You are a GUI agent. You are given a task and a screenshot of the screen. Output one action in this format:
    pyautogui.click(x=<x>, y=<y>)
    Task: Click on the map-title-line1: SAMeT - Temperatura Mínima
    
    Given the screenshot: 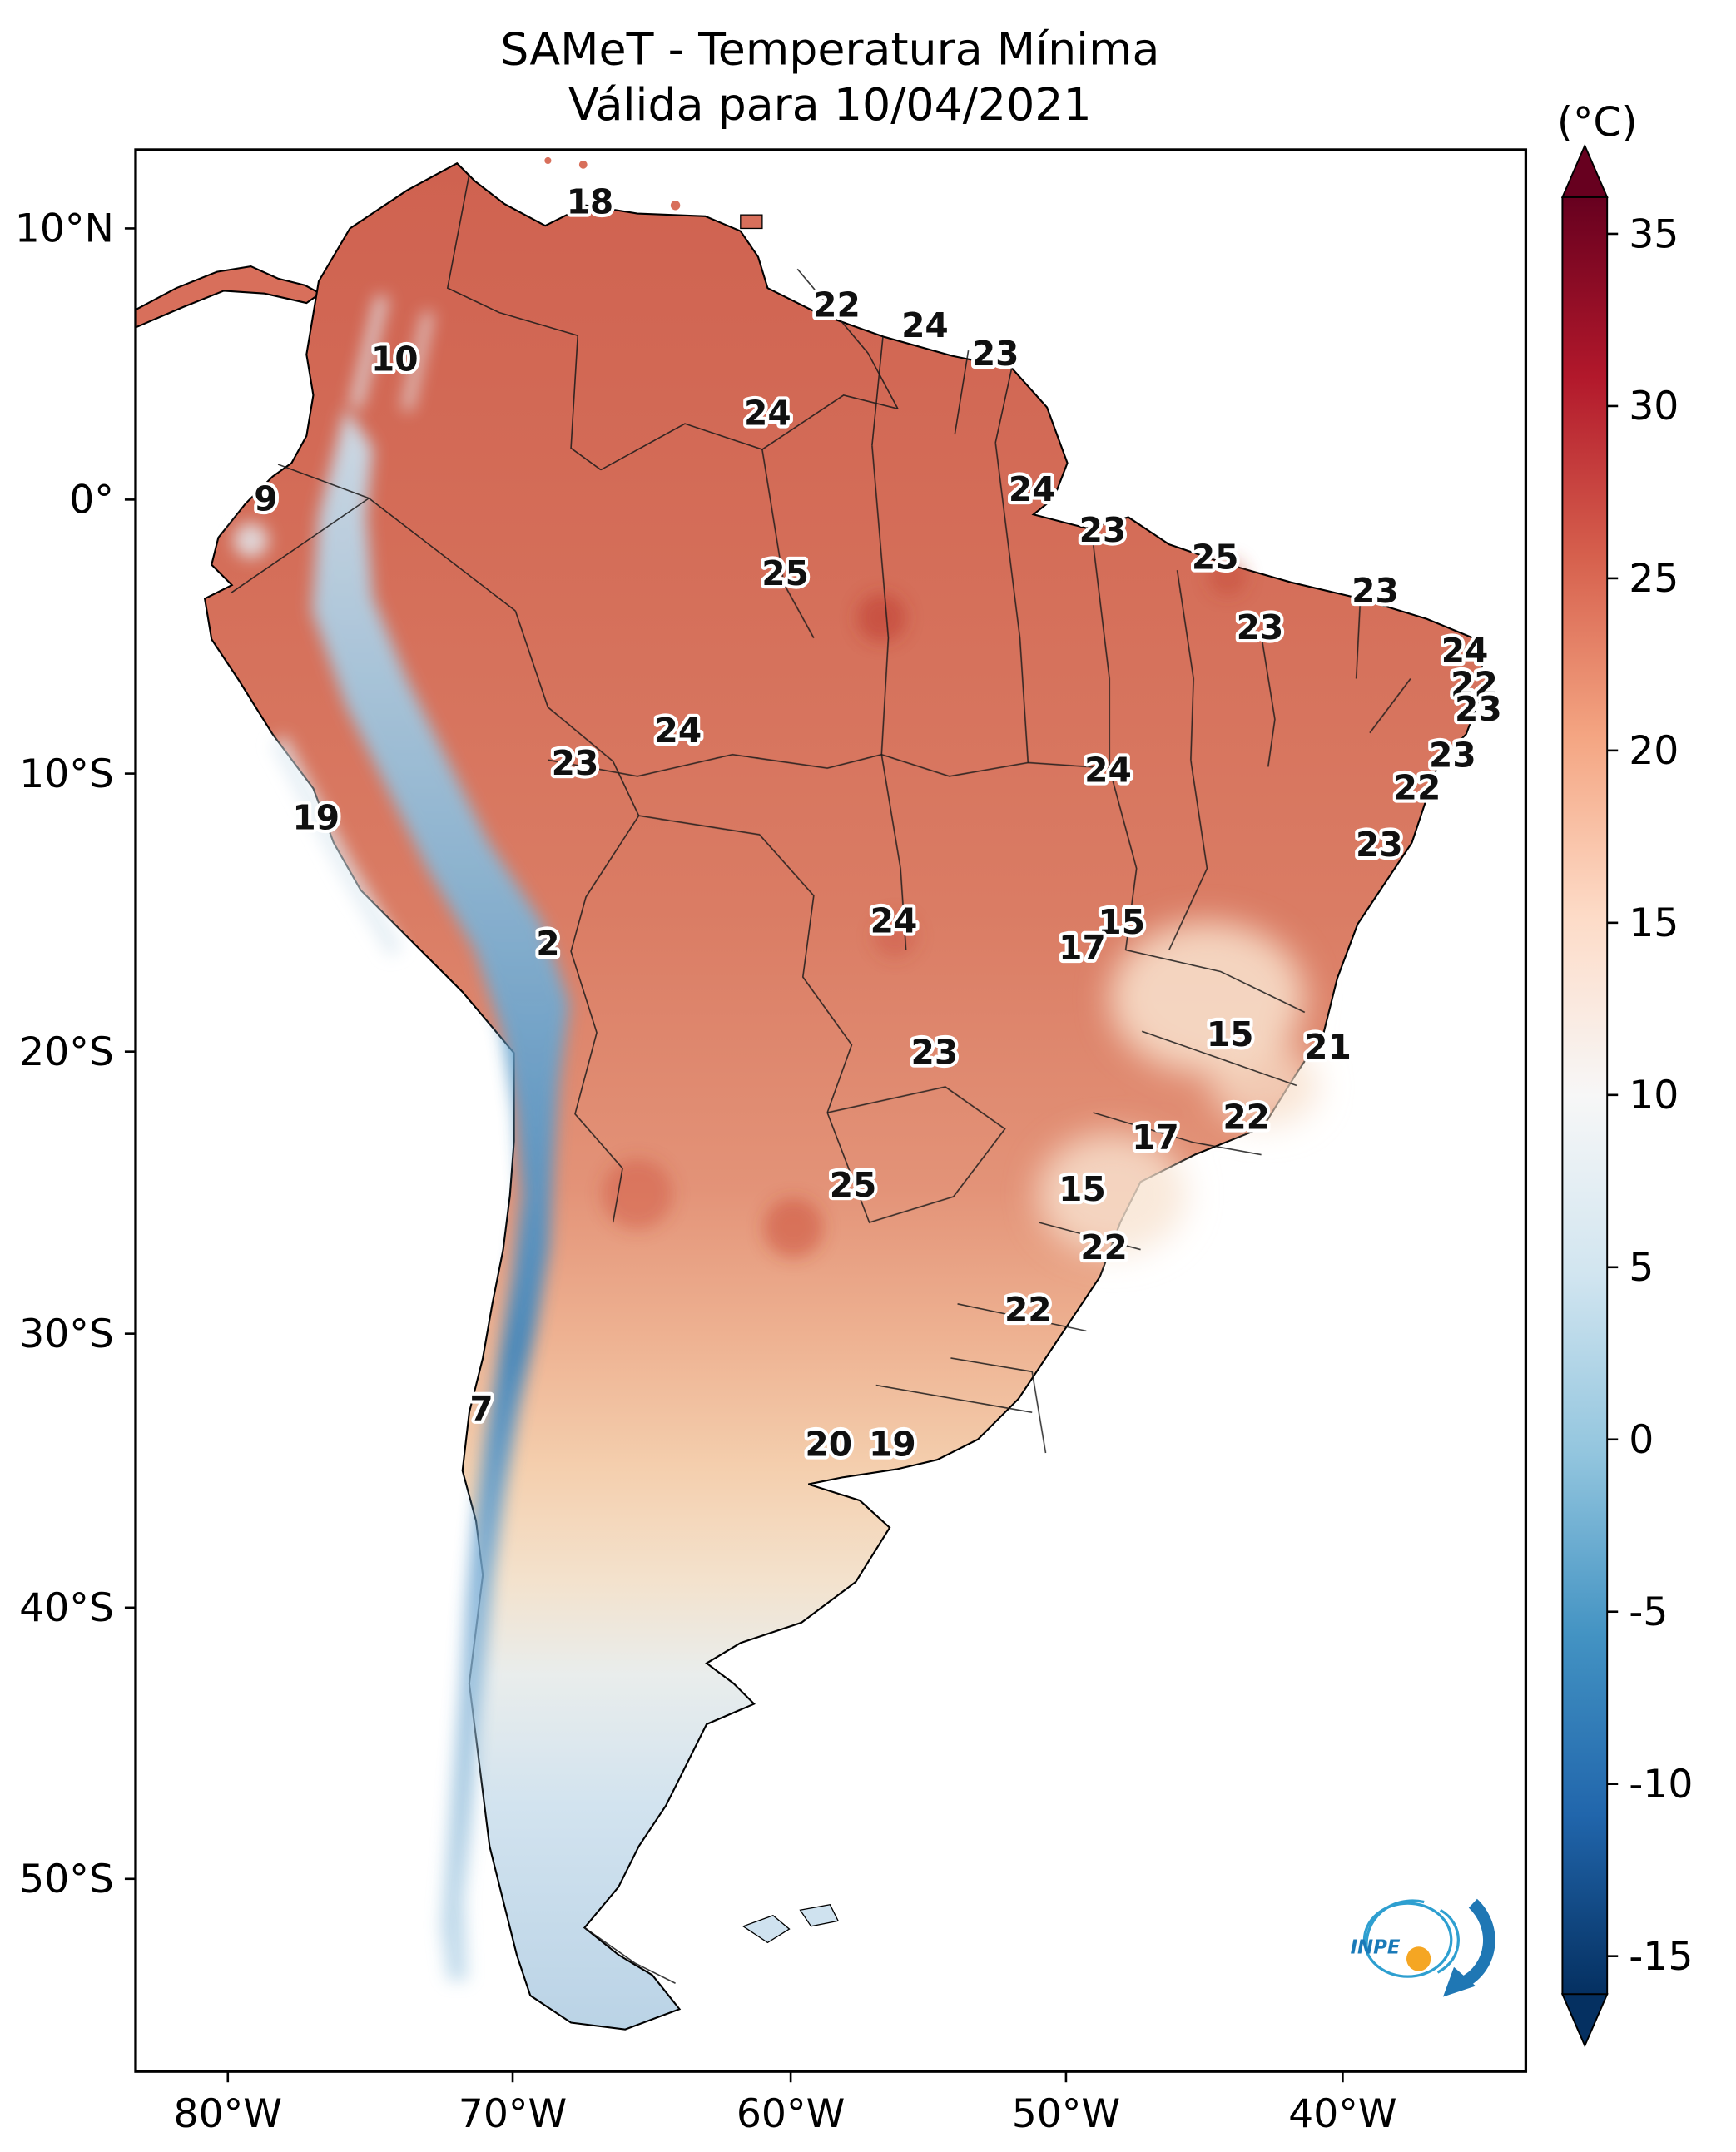 What is the action you would take?
    pyautogui.click(x=829, y=48)
    